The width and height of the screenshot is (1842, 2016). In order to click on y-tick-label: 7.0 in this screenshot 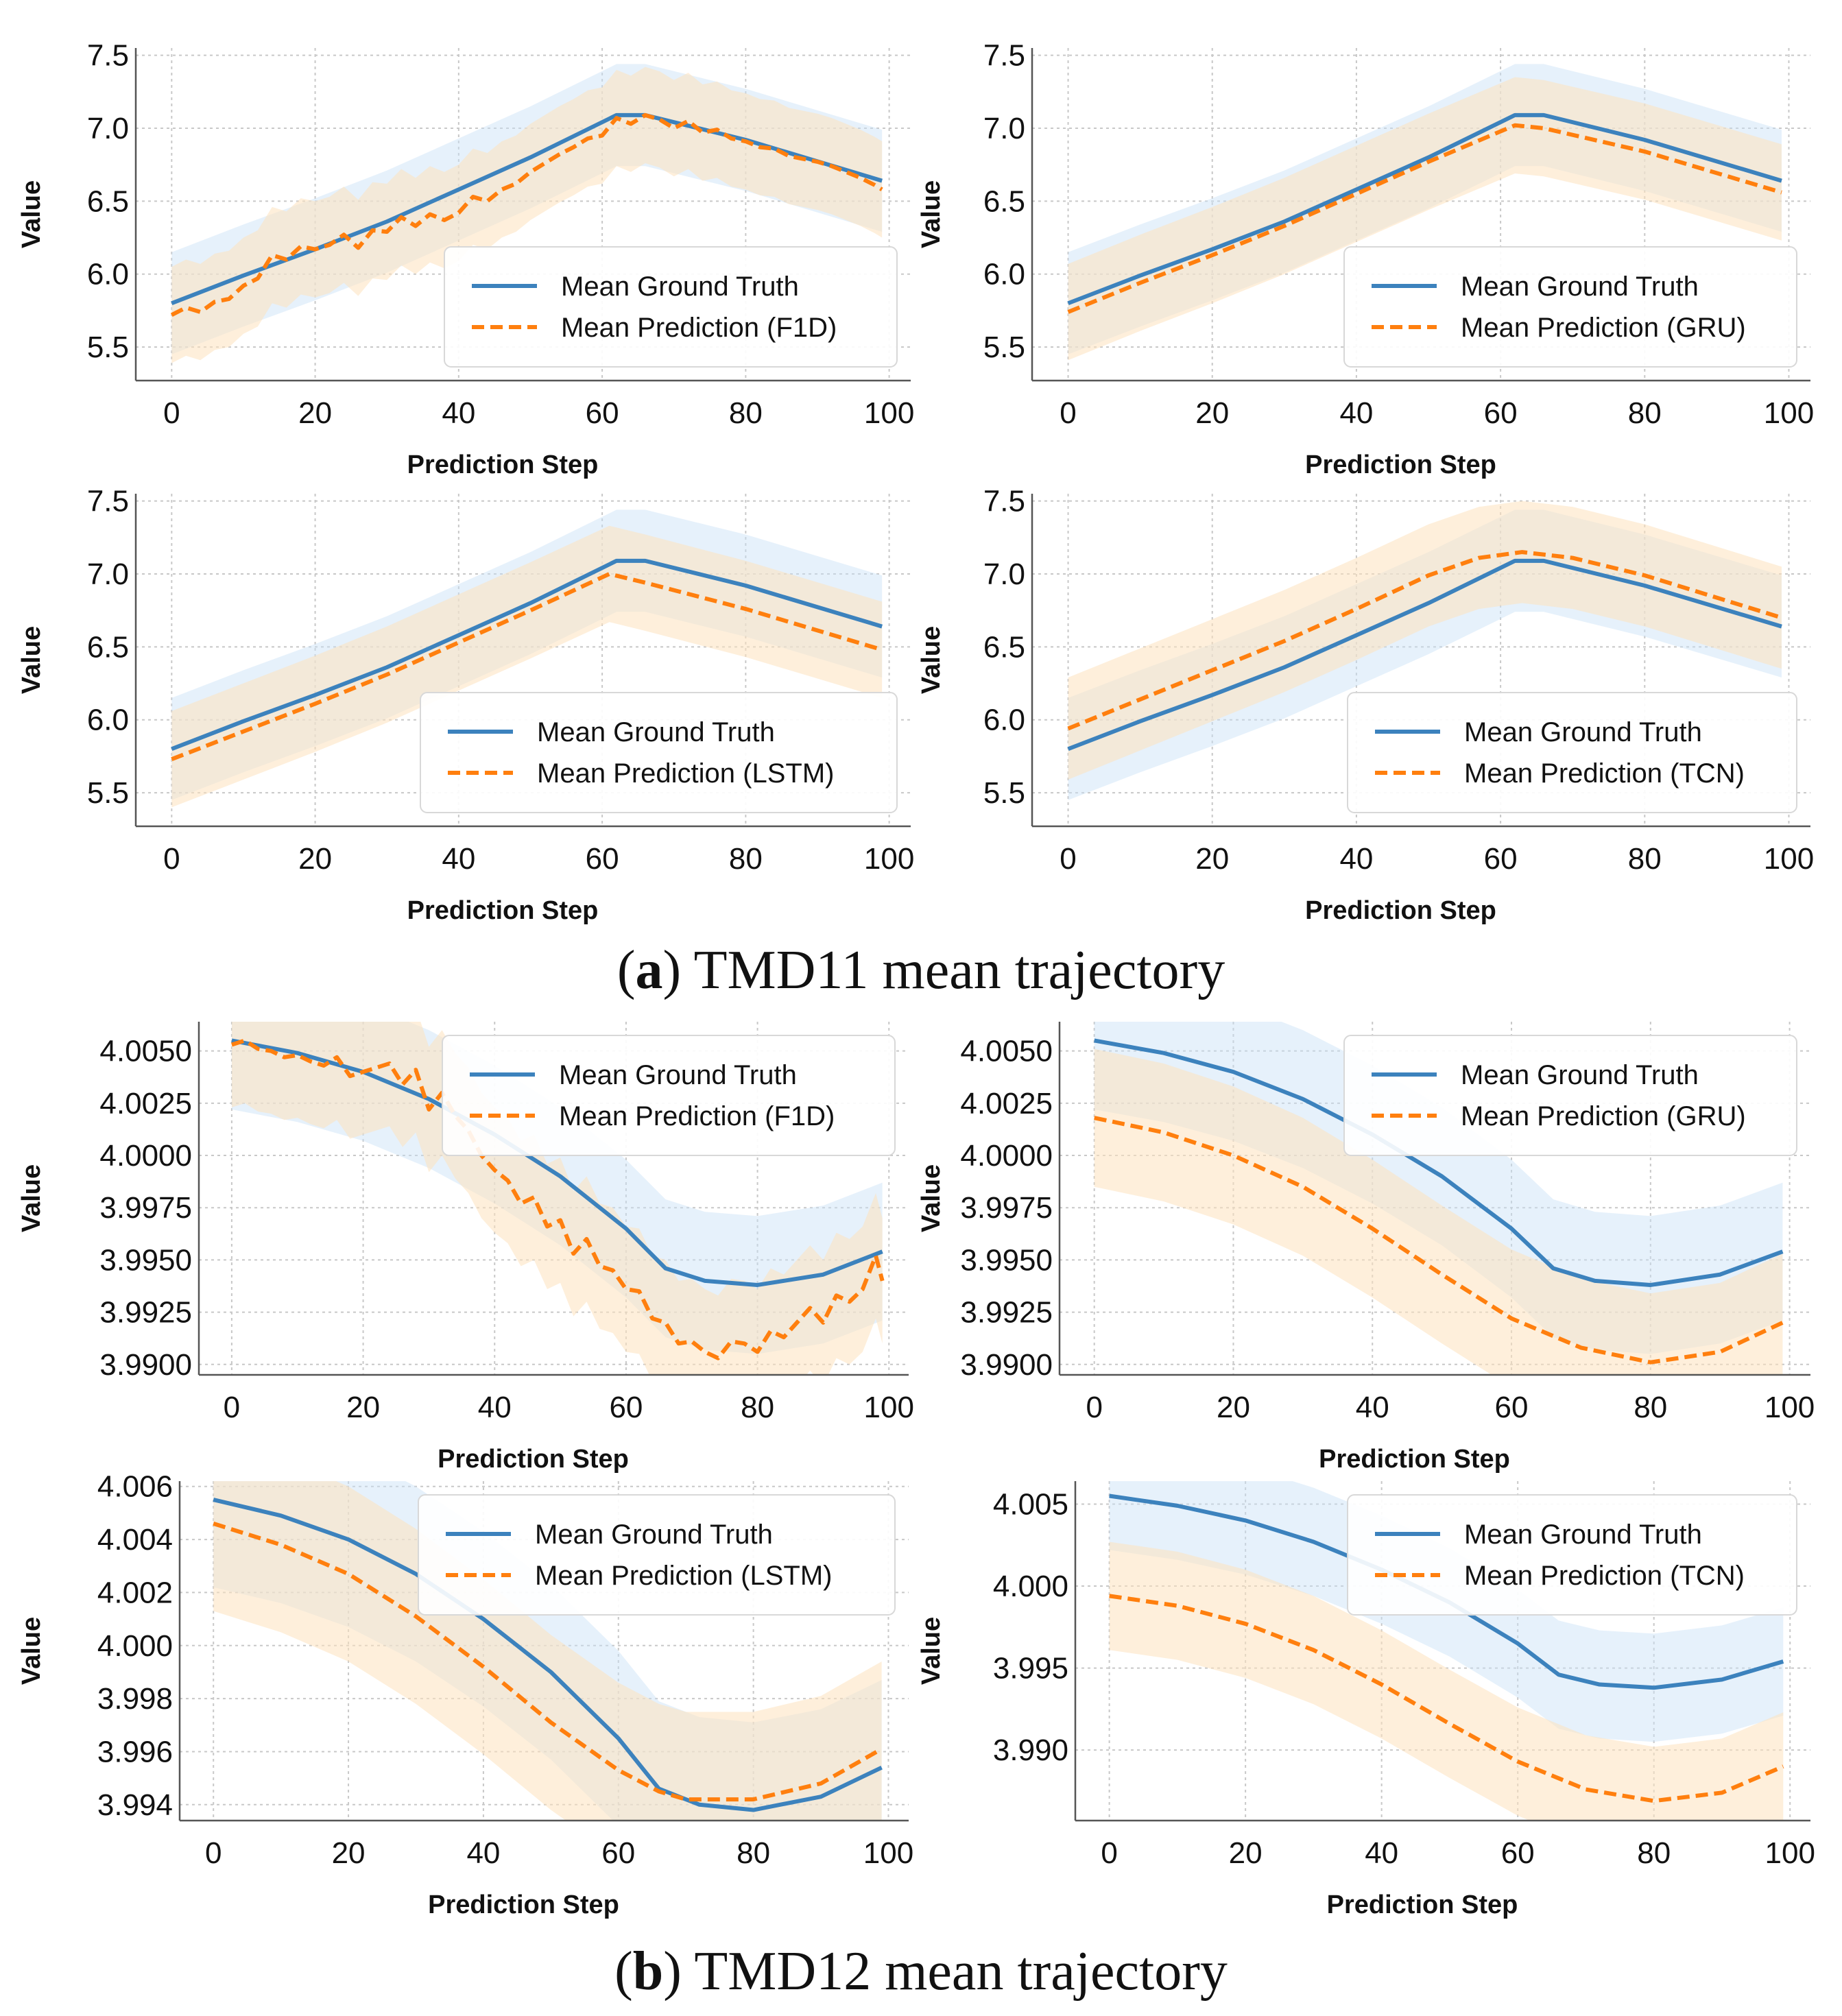, I will do `click(1004, 128)`.